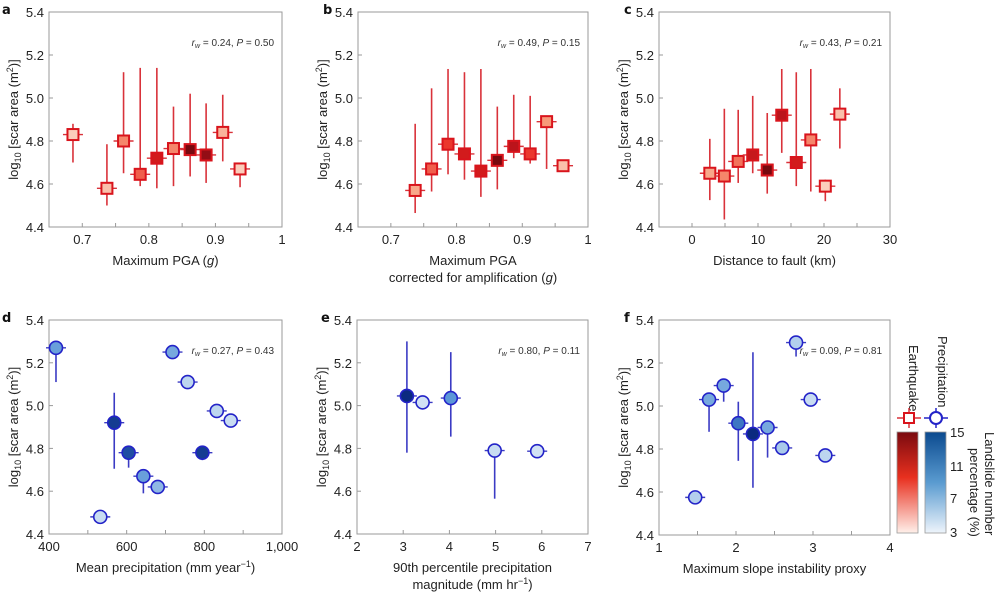 The image size is (1000, 593). Describe the element at coordinates (974, 492) in the screenshot. I see `colorbar-label-line2: percentage (%)` at that location.